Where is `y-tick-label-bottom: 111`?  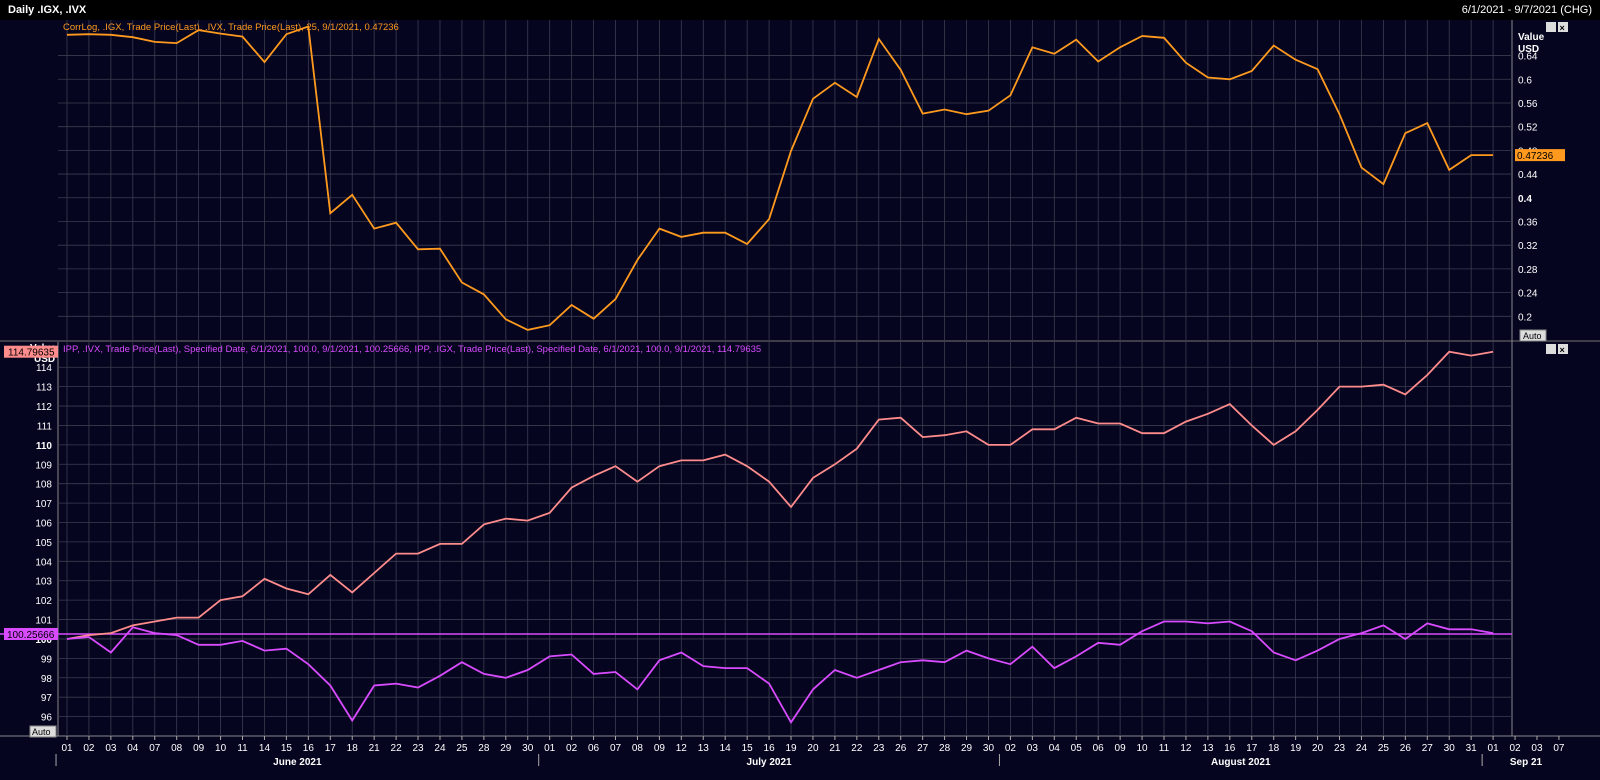 y-tick-label-bottom: 111 is located at coordinates (45, 426).